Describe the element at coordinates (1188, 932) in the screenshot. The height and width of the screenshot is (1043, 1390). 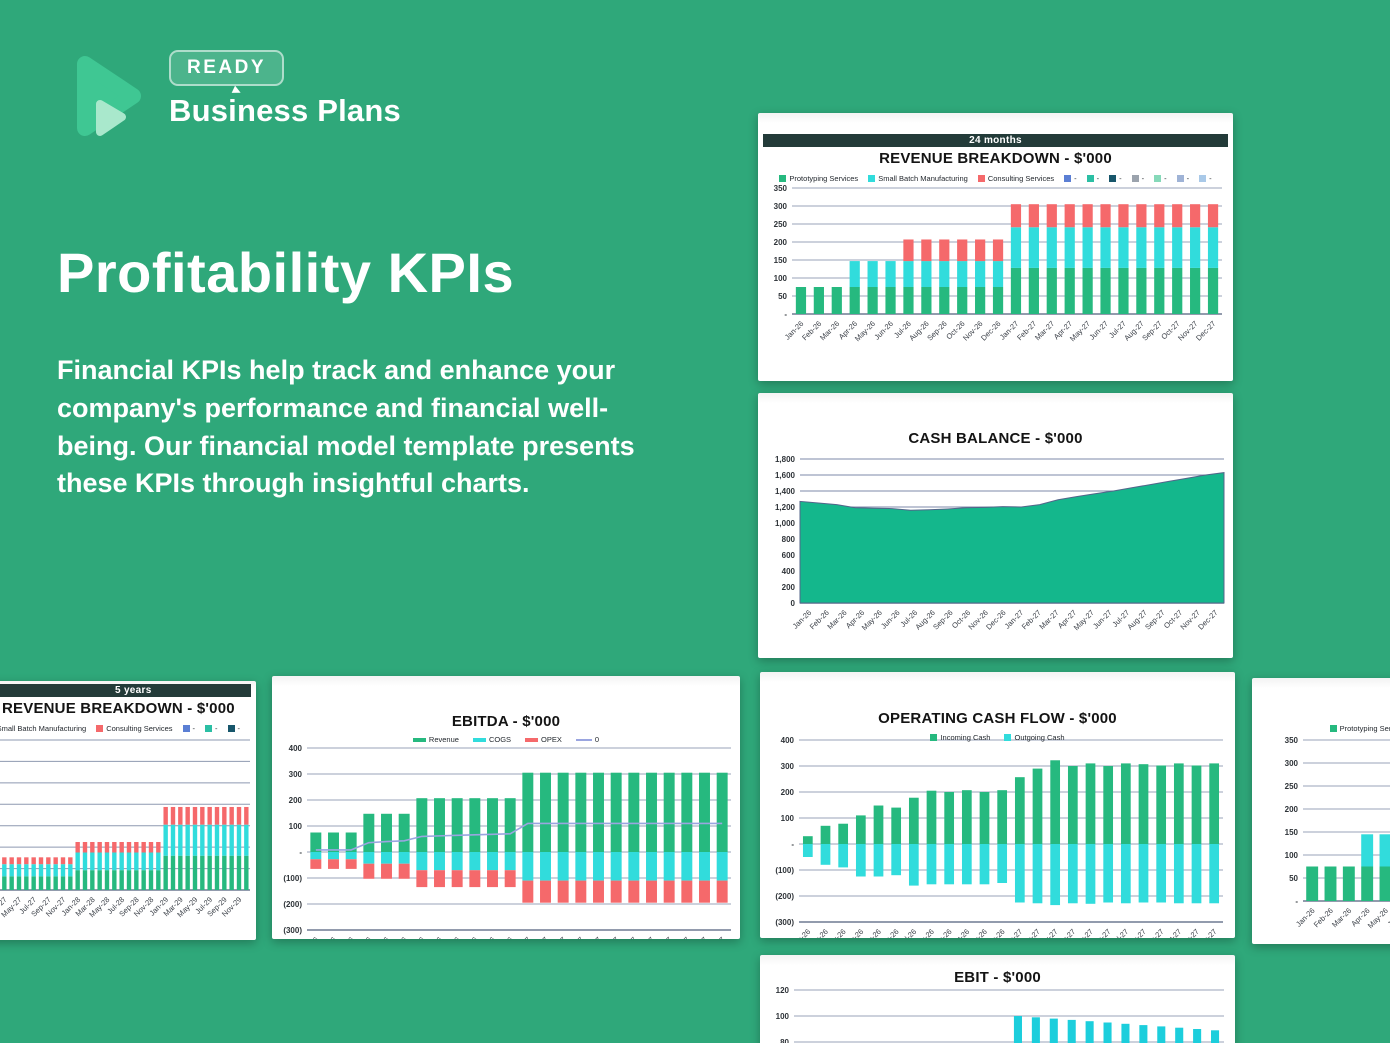
I see `svg-text: Nov-27` at that location.